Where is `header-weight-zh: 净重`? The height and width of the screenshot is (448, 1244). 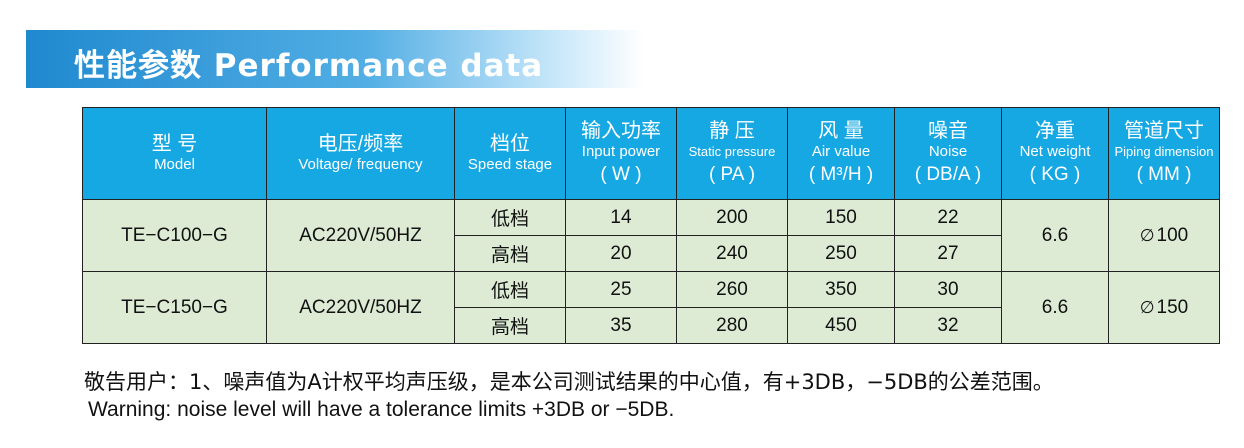
header-weight-zh: 净重 is located at coordinates (1055, 131).